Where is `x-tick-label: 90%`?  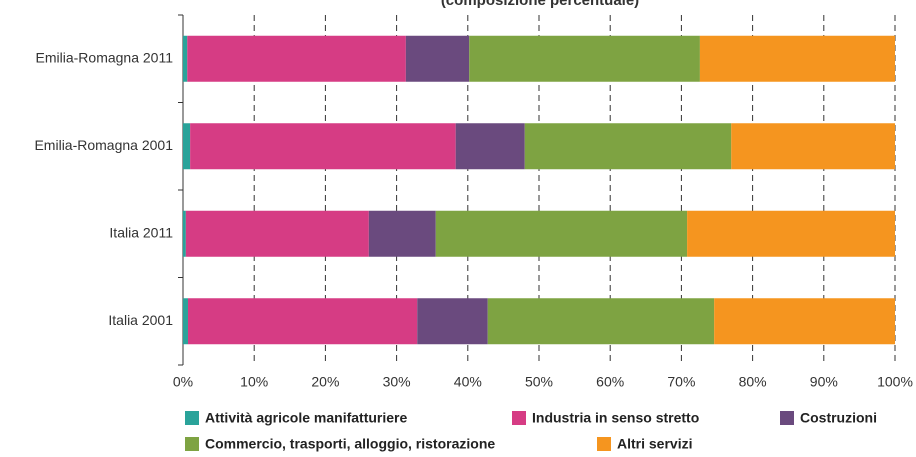
x-tick-label: 90% is located at coordinates (824, 382).